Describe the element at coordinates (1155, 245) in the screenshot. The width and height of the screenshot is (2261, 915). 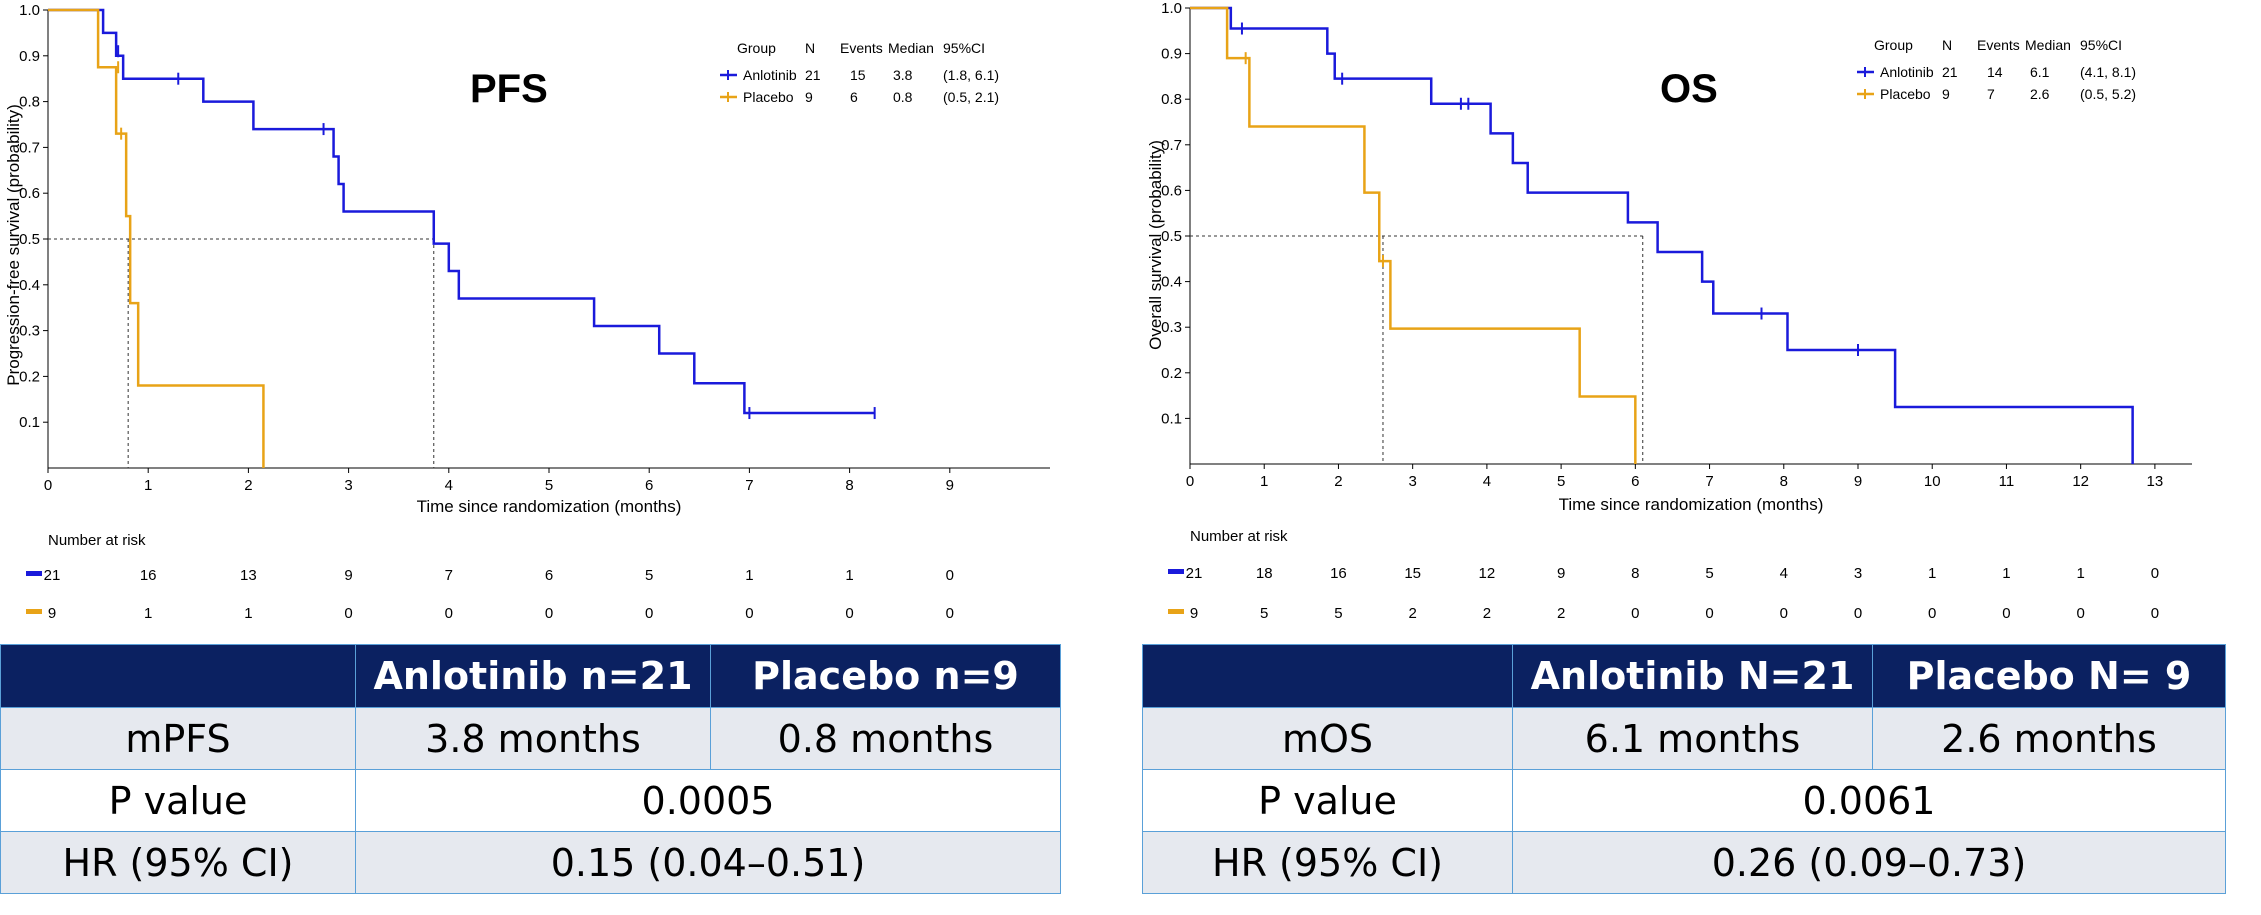
I see `y-axis-title: Overall survival (probability)` at that location.